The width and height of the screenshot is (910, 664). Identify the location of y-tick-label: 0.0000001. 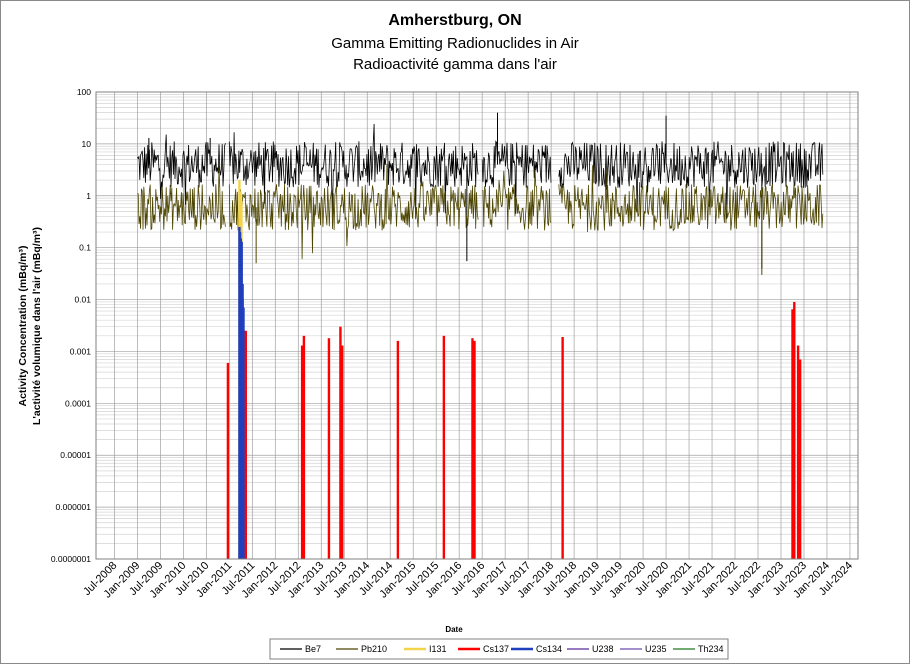
(71, 559).